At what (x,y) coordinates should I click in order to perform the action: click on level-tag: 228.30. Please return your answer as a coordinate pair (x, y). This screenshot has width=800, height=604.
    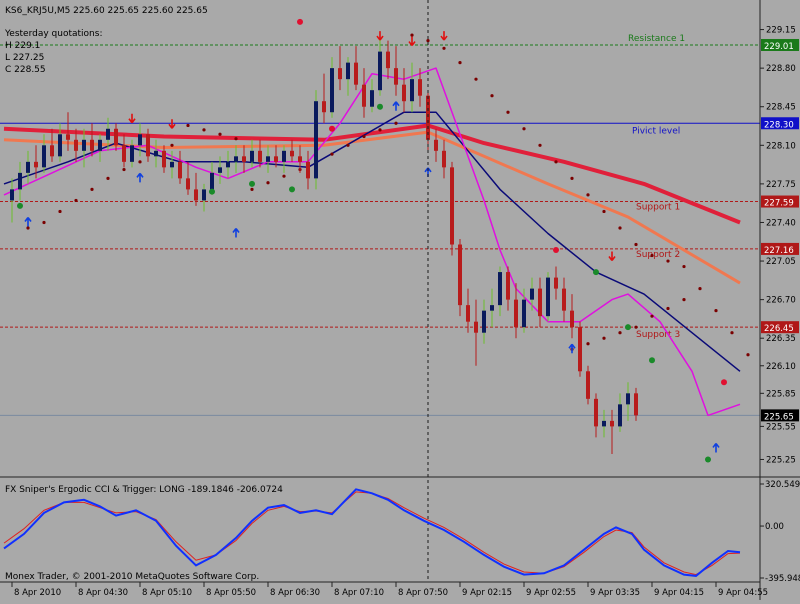
    Looking at the image, I should click on (779, 125).